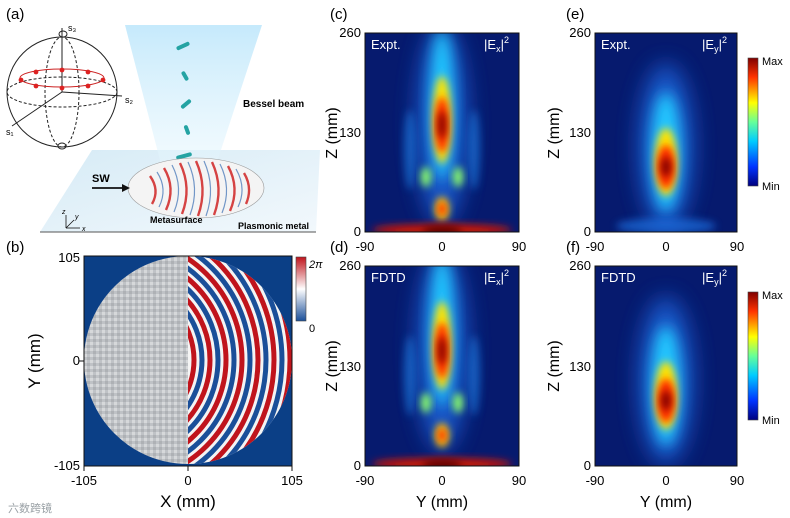 The image size is (790, 518). I want to click on b-ytick-mid: 0, so click(76, 360).